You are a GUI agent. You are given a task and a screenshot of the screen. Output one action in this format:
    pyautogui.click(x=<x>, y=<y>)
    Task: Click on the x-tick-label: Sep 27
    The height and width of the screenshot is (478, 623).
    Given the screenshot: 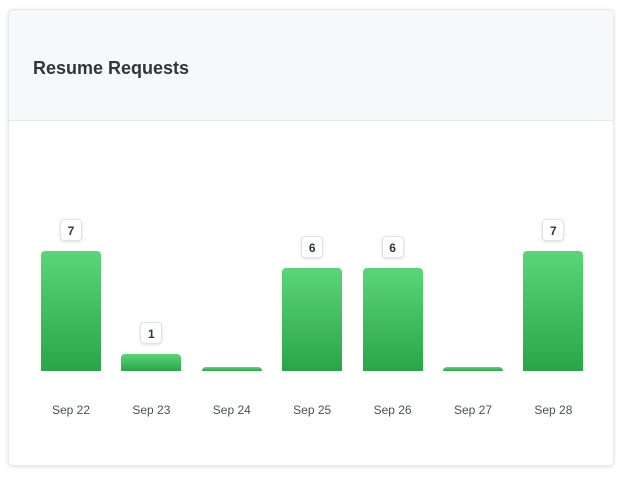 What is the action you would take?
    pyautogui.click(x=473, y=410)
    